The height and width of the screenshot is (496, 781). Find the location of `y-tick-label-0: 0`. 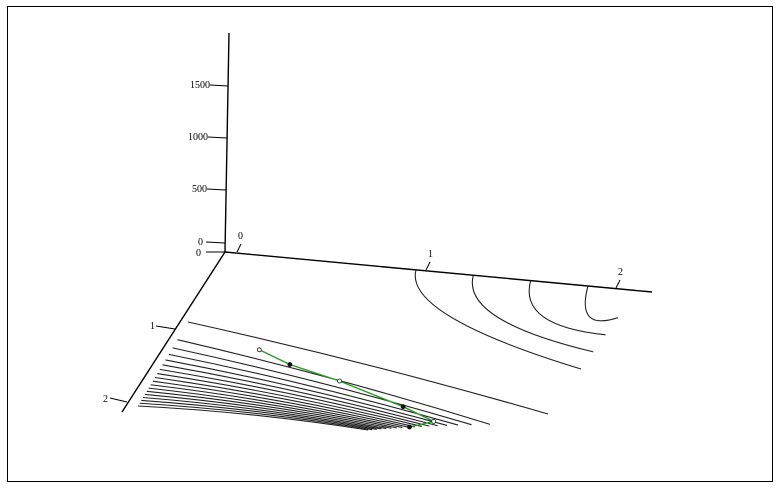

y-tick-label-0: 0 is located at coordinates (198, 253).